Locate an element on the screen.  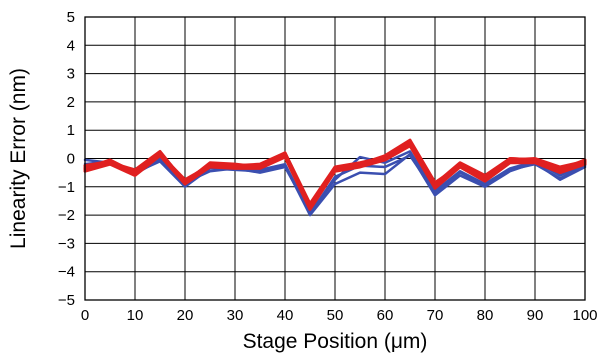
x-tick-label: 20 is located at coordinates (185, 315).